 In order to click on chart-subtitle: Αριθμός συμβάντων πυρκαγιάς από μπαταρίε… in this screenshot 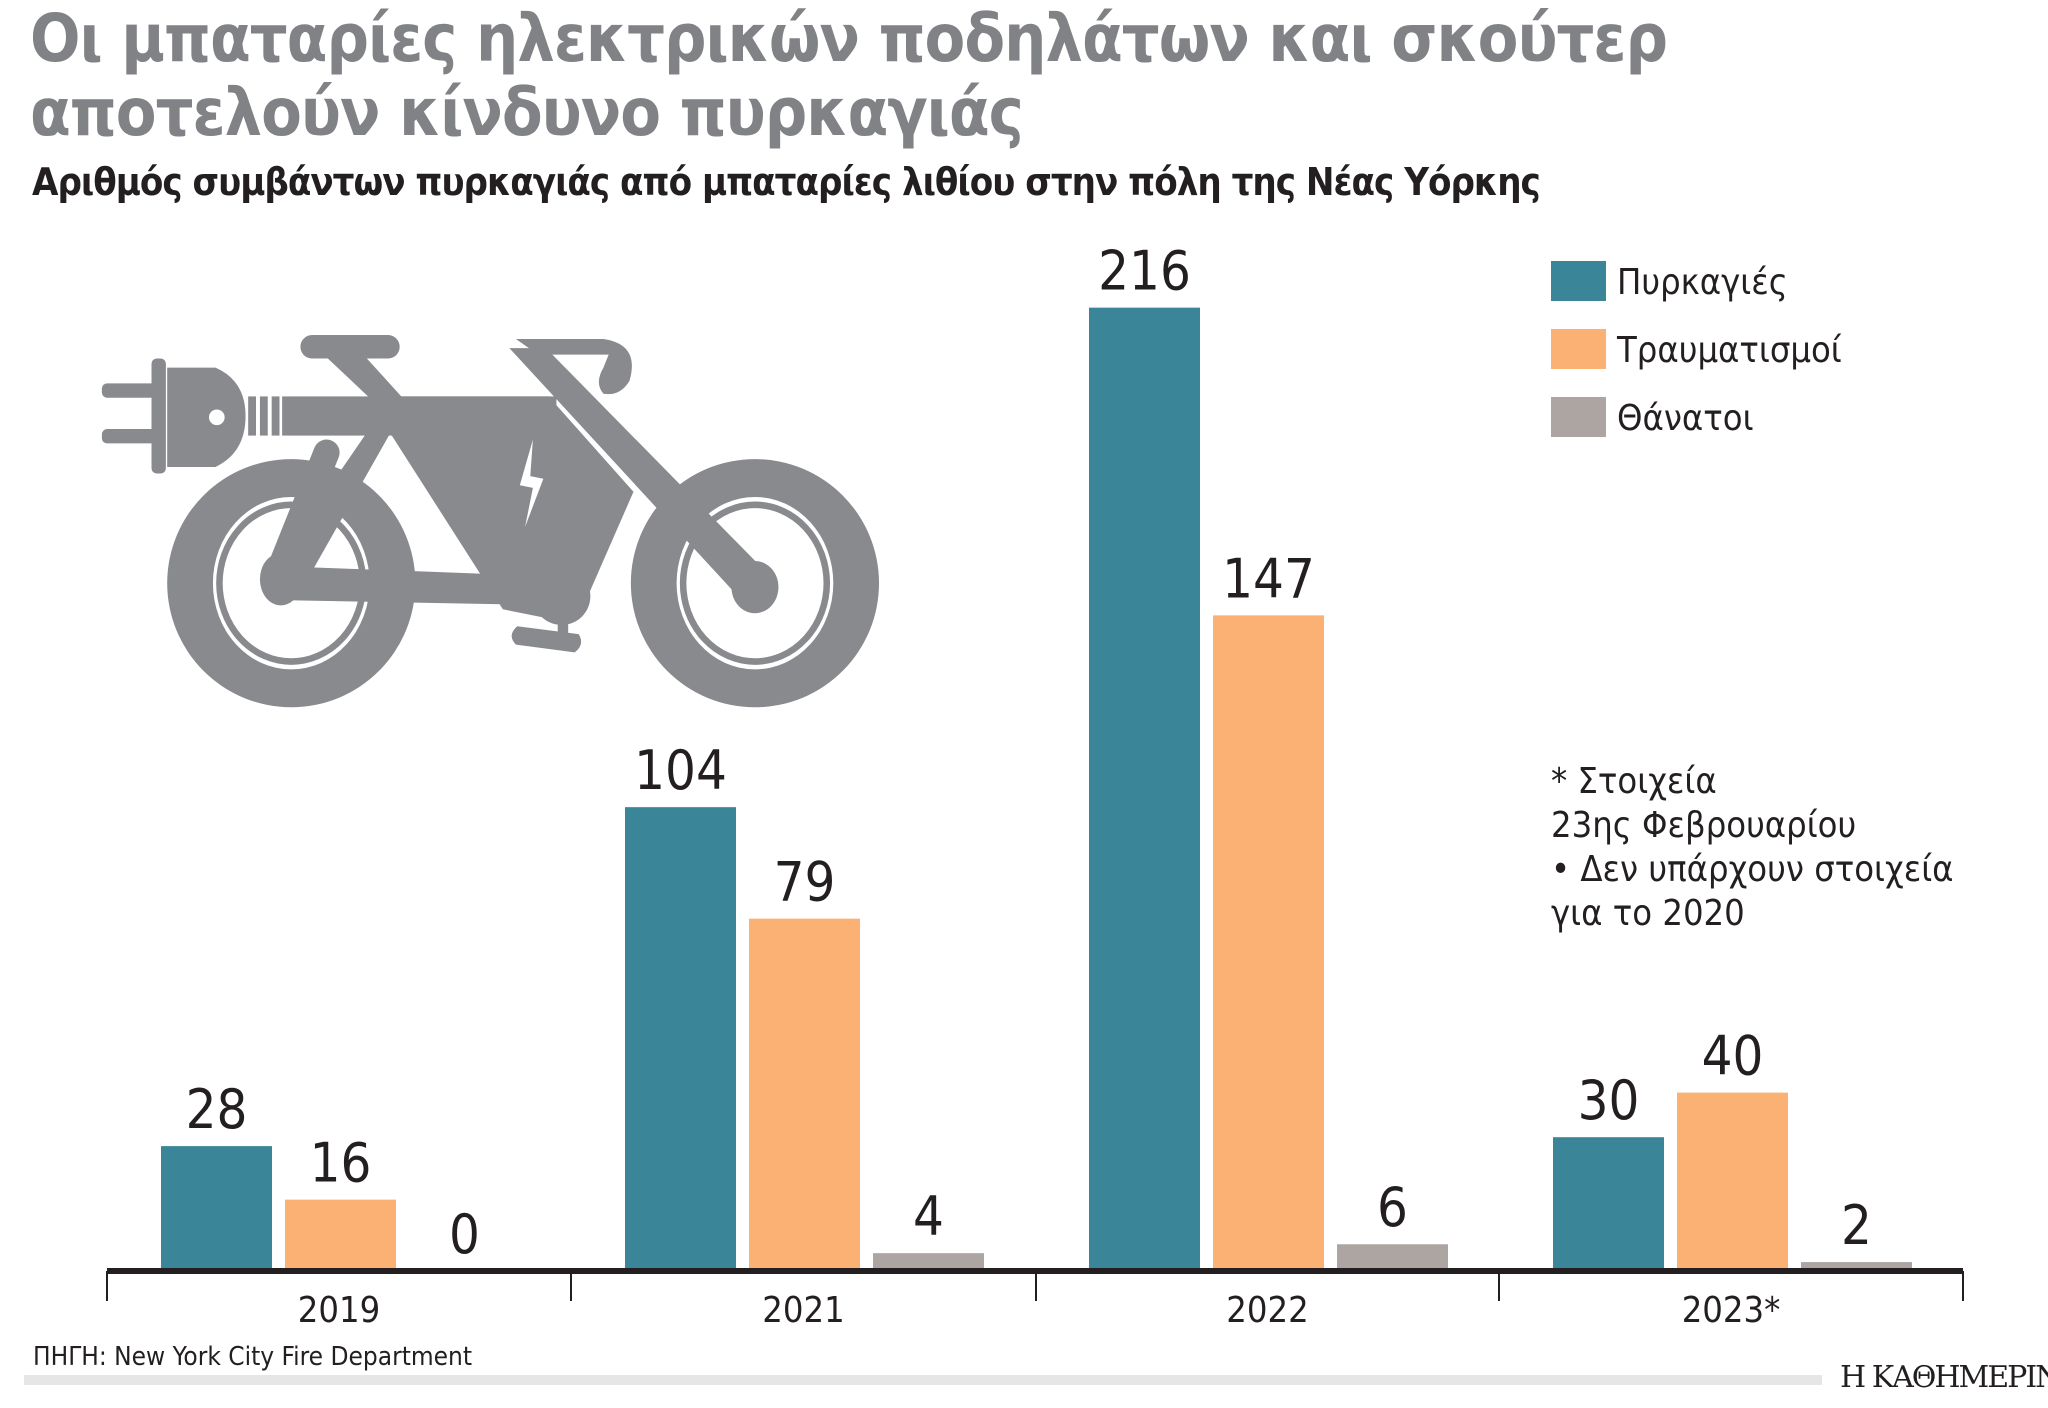, I will do `click(786, 182)`.